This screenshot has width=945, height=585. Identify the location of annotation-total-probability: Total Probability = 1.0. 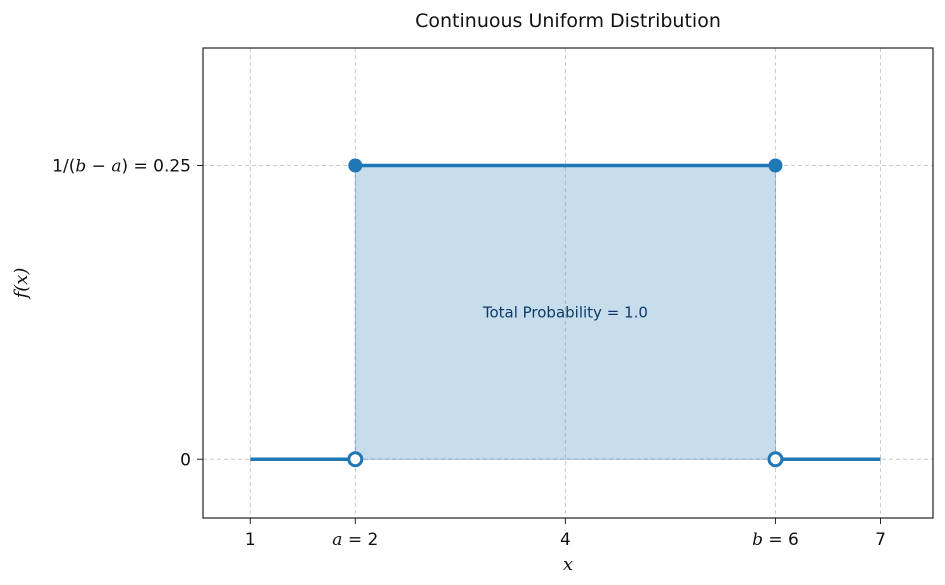
(565, 312).